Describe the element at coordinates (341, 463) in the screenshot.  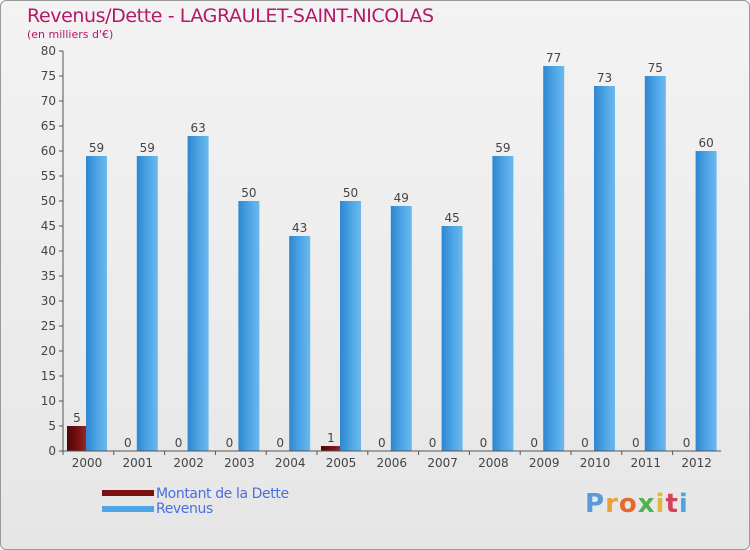
I see `x-tick-label: 2005` at that location.